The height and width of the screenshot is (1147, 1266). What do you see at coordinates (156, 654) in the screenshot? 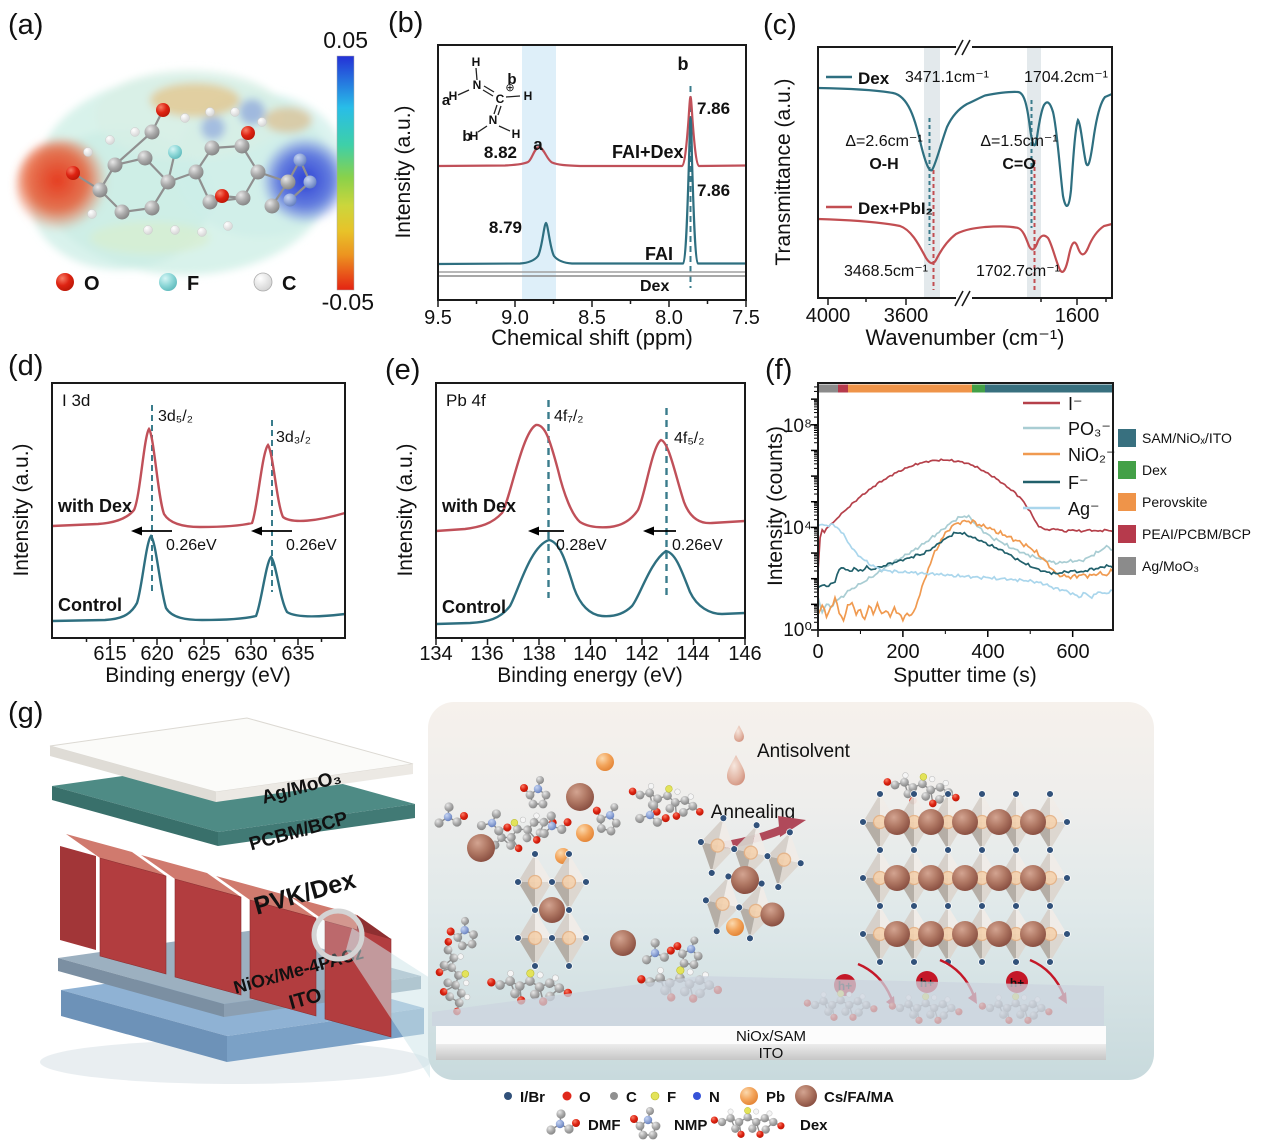
I see `xps-i3d-xtick-1: 620` at bounding box center [156, 654].